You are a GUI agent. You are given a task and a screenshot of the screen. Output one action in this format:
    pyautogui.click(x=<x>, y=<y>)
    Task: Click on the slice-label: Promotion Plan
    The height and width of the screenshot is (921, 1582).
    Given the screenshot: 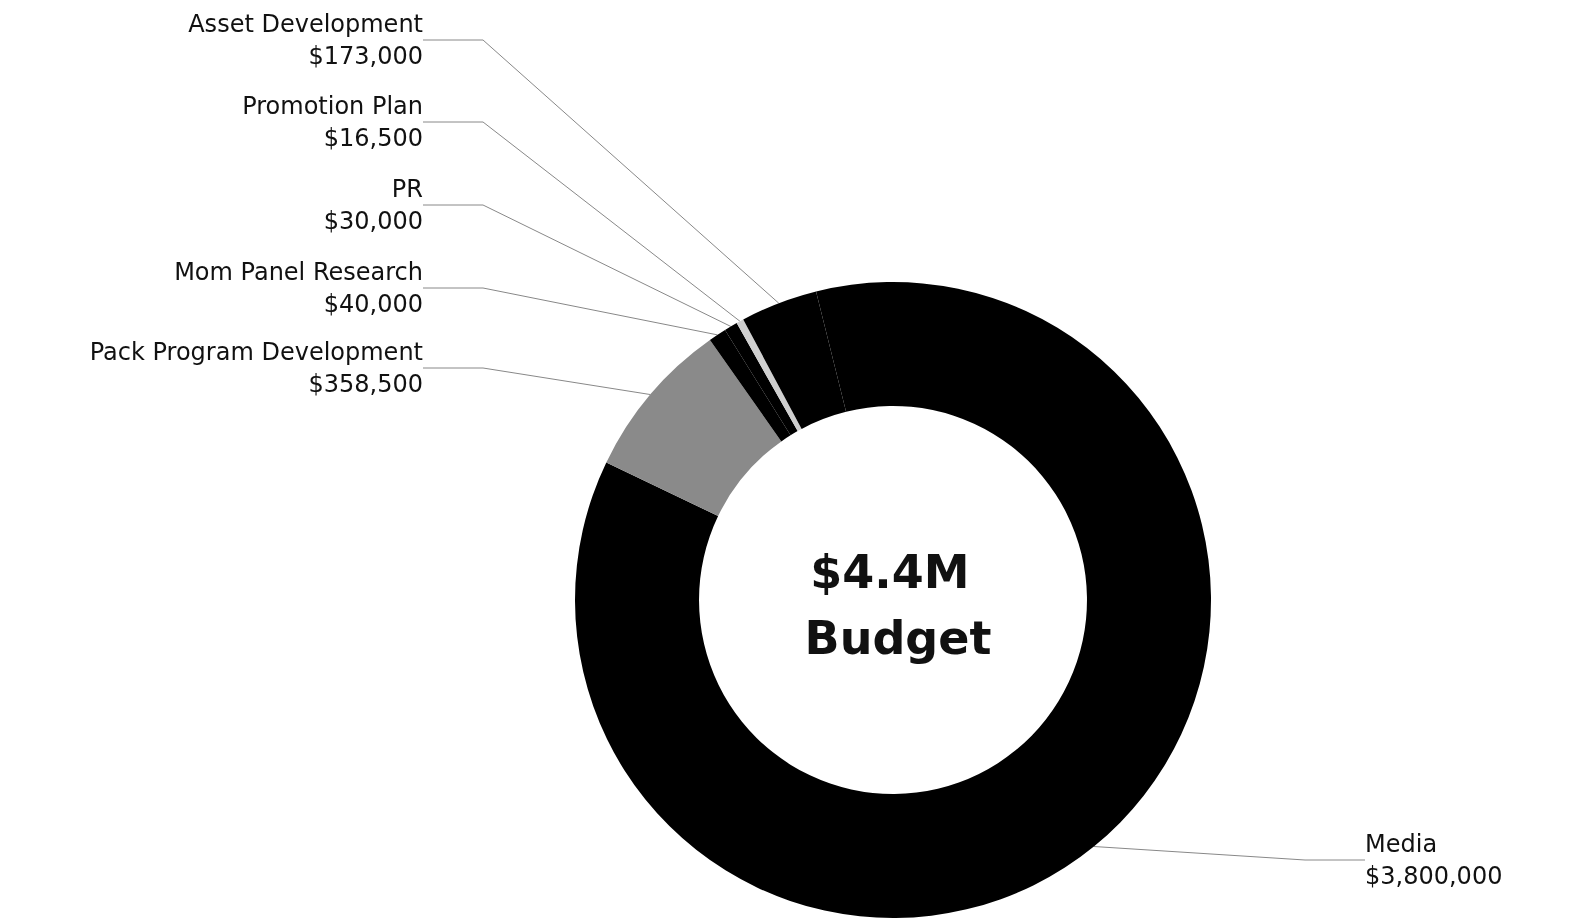 What is the action you would take?
    pyautogui.click(x=332, y=106)
    